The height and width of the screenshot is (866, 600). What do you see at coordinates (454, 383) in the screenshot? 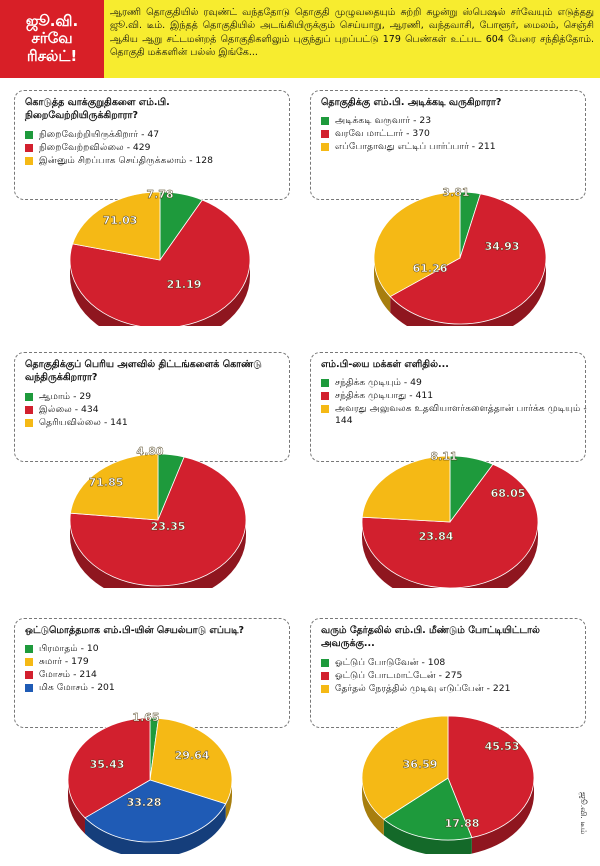
I see `legend-item: சந்திக்க முடியும் - 49` at bounding box center [454, 383].